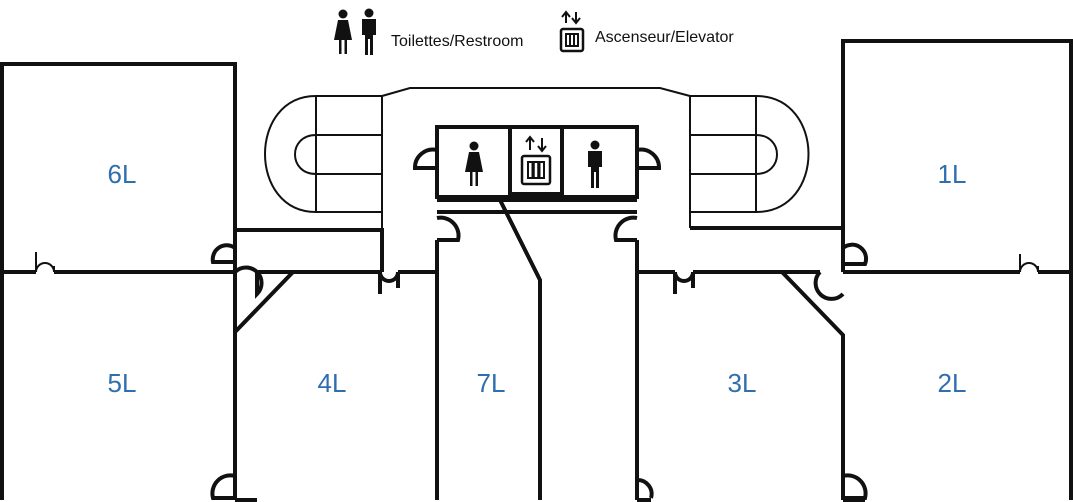  I want to click on room-1l-label: 1L, so click(952, 174).